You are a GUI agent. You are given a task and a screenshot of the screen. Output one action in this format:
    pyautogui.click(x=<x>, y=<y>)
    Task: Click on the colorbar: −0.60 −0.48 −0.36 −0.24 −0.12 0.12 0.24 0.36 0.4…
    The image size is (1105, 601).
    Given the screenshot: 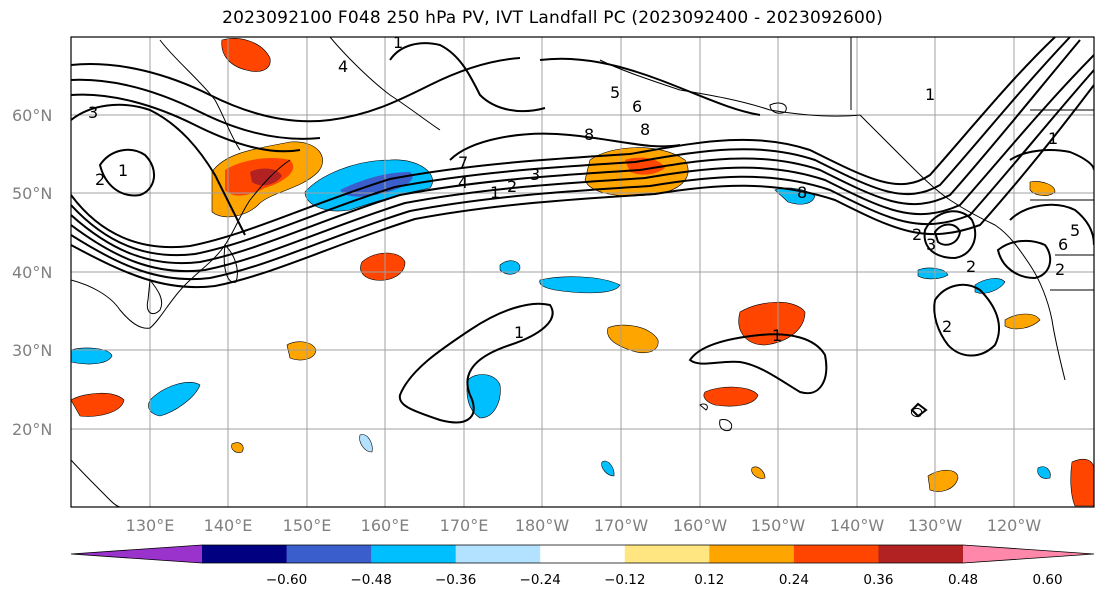 What is the action you would take?
    pyautogui.click(x=582, y=566)
    